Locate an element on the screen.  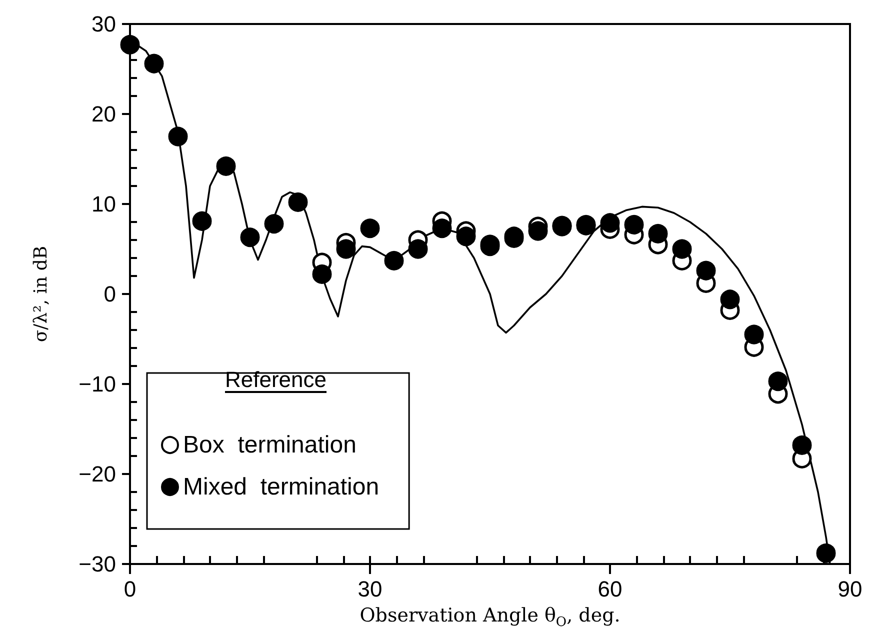
x-tick-label: 30 is located at coordinates (370, 589).